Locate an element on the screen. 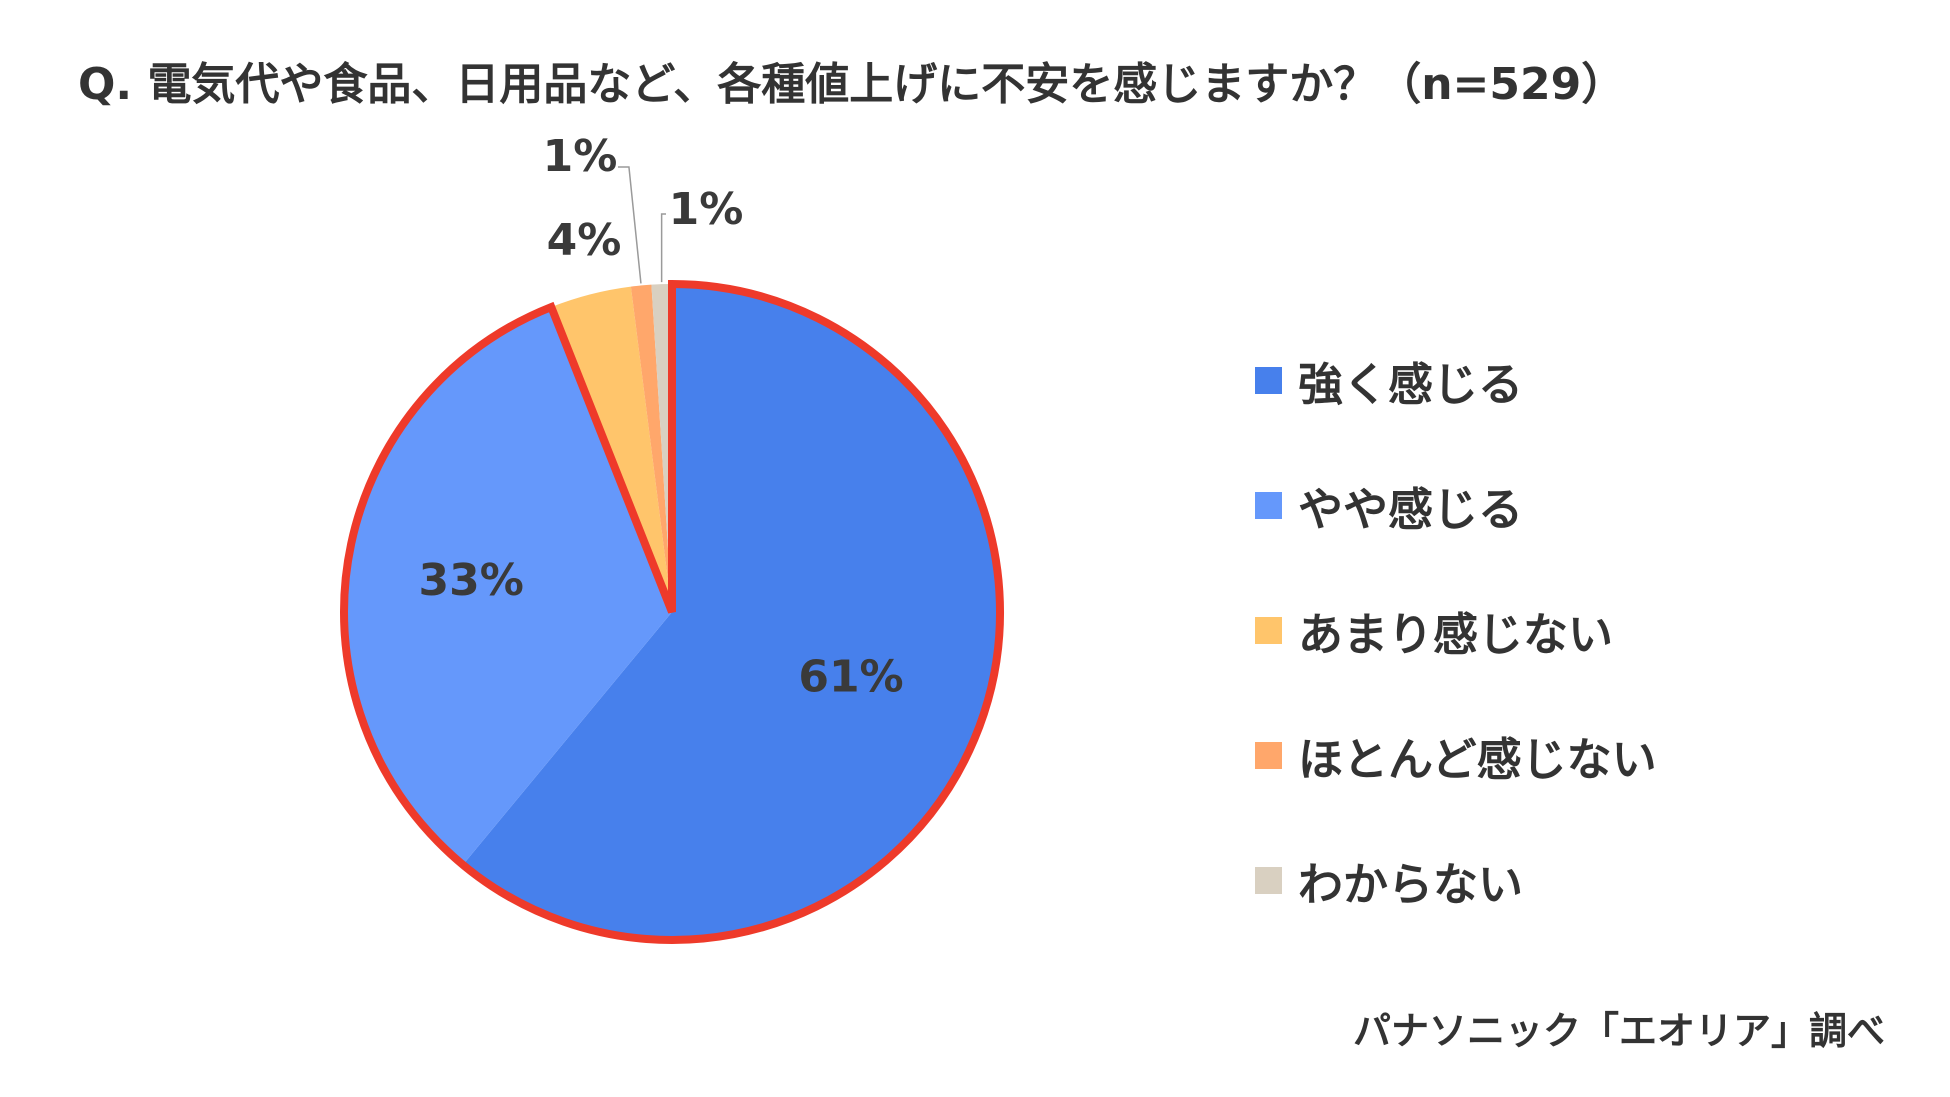 Image resolution: width=1950 pixels, height=1097 pixels. legend-label: わからない is located at coordinates (1411, 884).